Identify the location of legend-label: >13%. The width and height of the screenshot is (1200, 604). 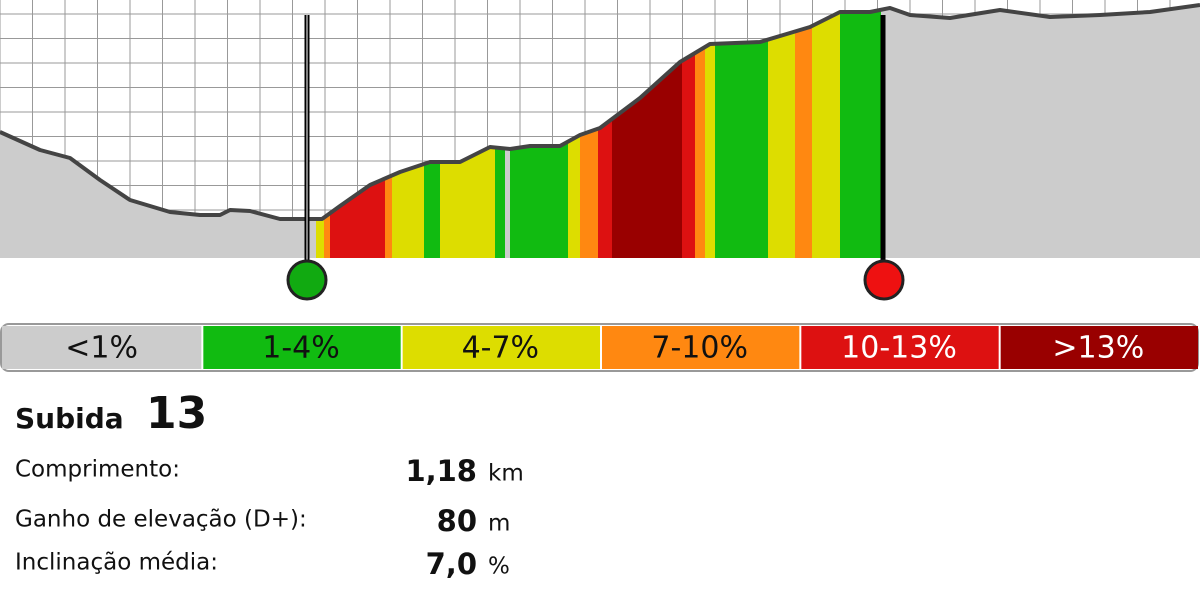
(1098, 348).